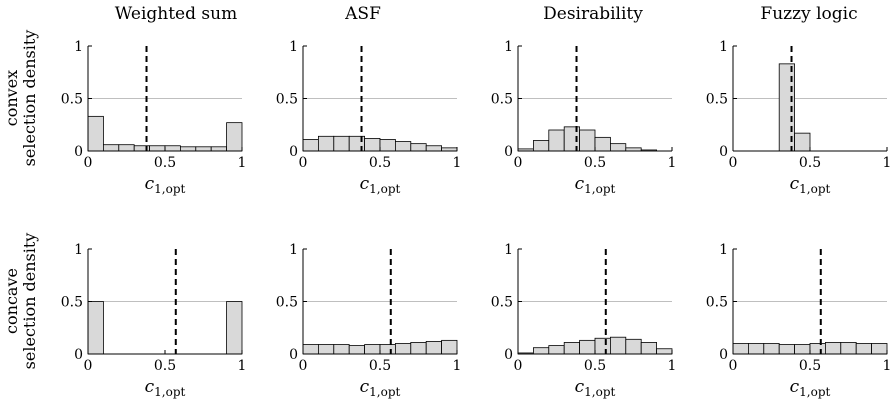  What do you see at coordinates (303, 366) in the screenshot?
I see `panel-5-xtick-label: 0` at bounding box center [303, 366].